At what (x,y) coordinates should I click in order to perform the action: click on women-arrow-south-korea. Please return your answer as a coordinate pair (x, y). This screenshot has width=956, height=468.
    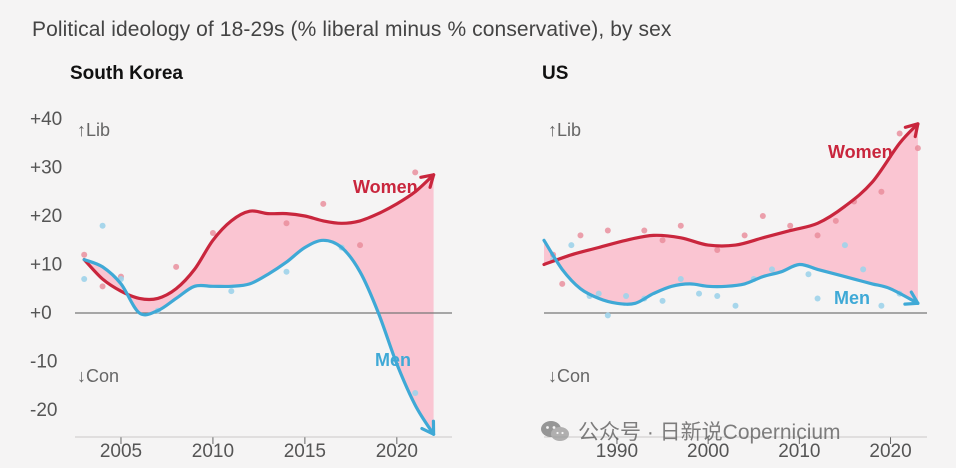
    Looking at the image, I should click on (427, 181).